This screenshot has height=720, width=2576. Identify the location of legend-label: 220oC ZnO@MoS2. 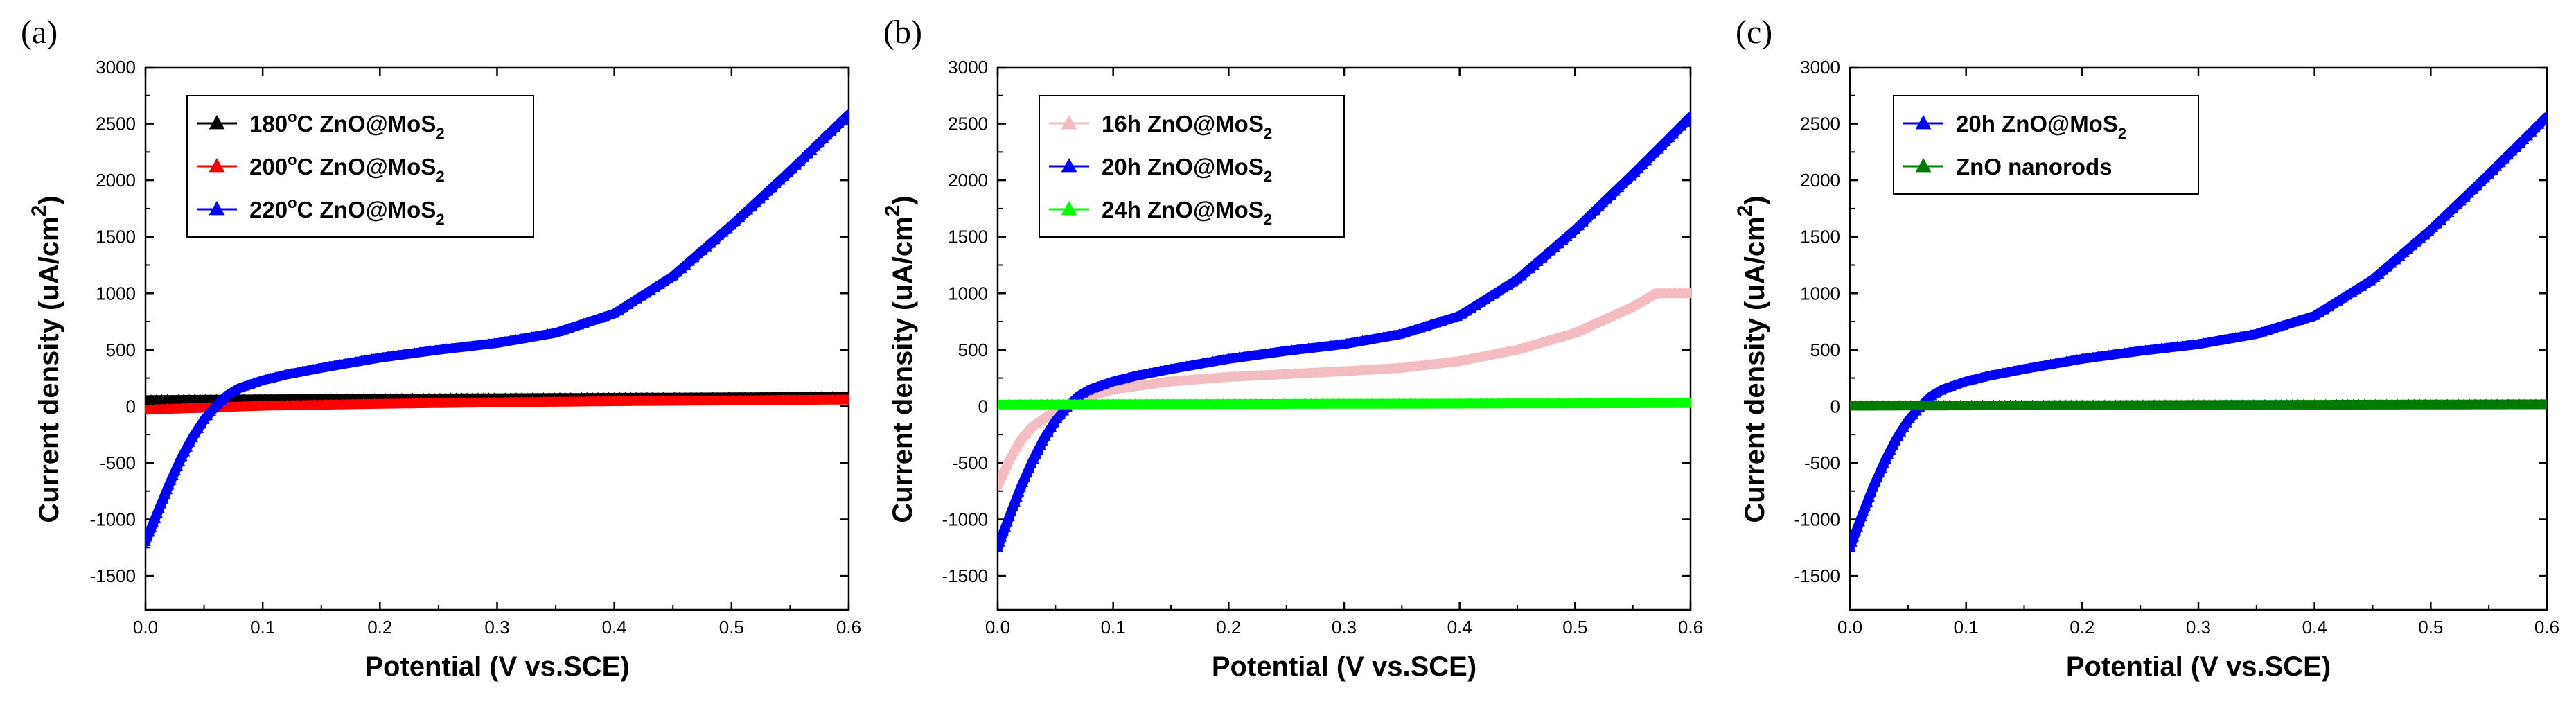
(347, 211).